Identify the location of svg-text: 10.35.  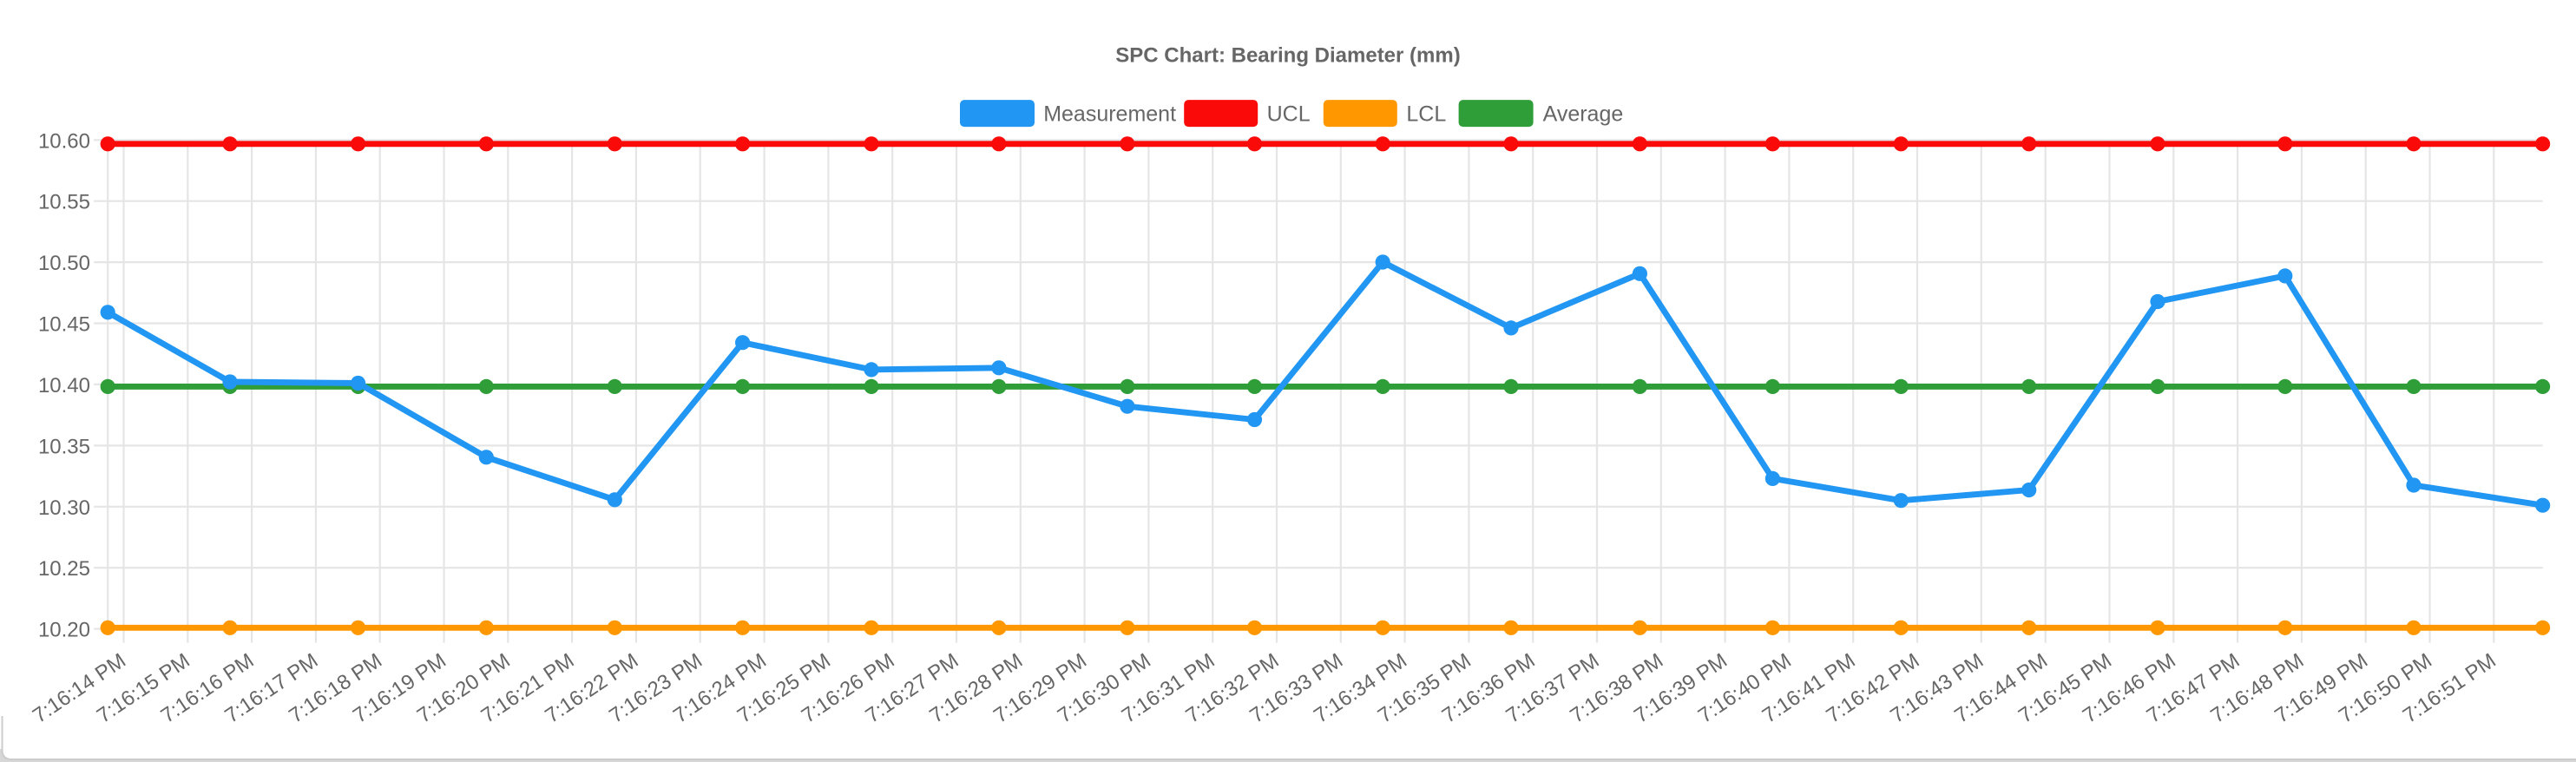
(64, 446).